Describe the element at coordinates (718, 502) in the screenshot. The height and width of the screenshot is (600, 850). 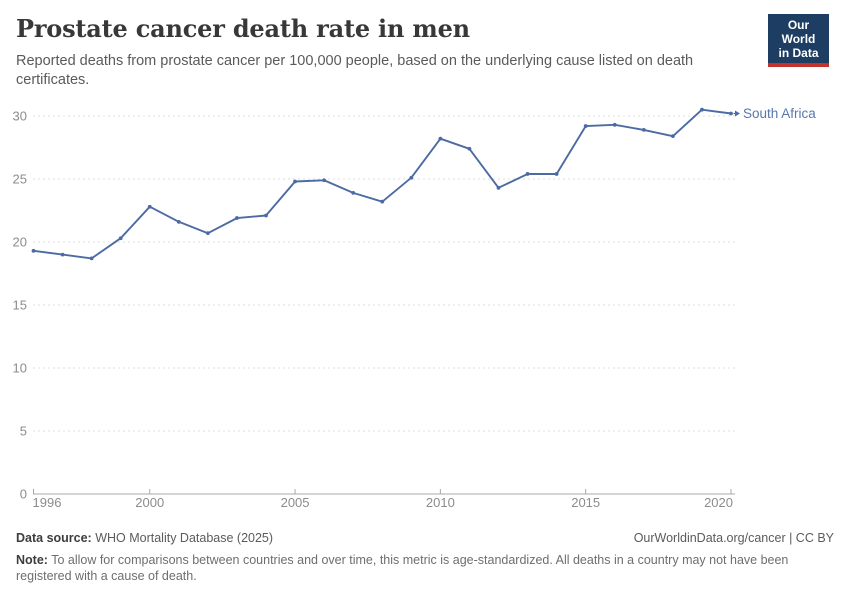
I see `x-tick-label: 2020` at that location.